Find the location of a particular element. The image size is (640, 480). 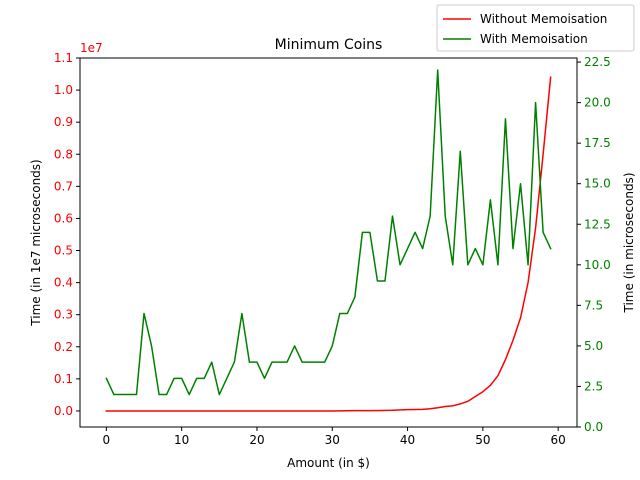

legend-label-without-memoisation: Without Memoisation is located at coordinates (543, 19).